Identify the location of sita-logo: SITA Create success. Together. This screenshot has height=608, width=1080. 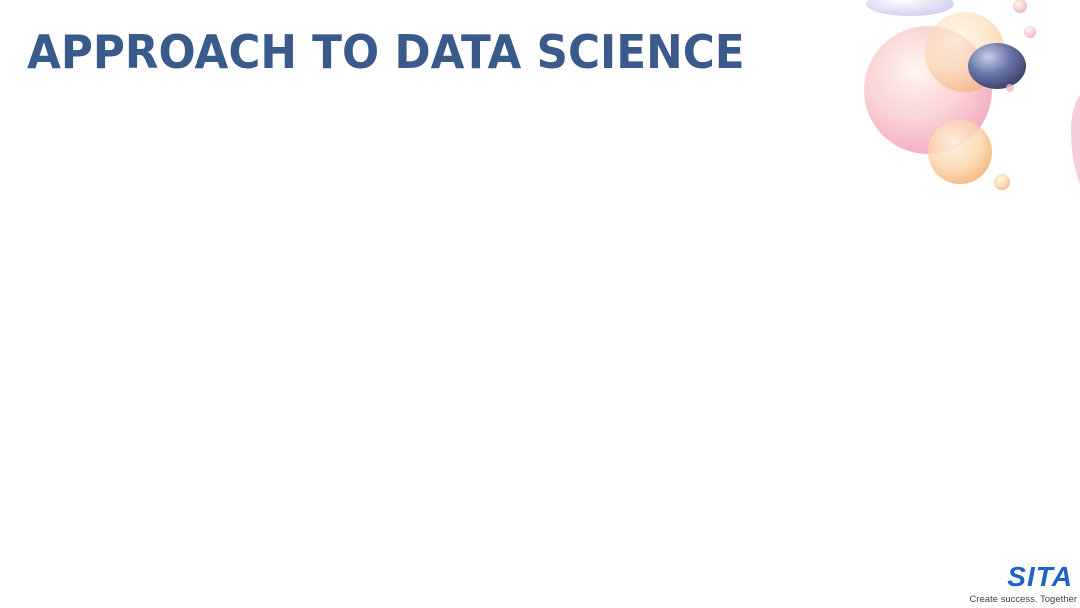
(1017, 583).